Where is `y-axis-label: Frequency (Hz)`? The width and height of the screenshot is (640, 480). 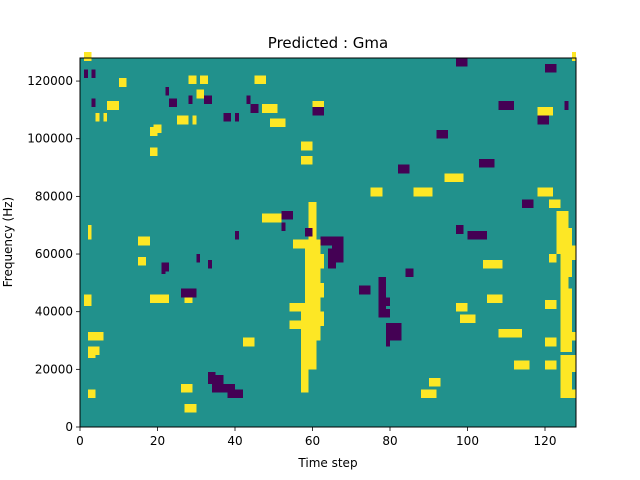
y-axis-label: Frequency (Hz) is located at coordinates (8, 242).